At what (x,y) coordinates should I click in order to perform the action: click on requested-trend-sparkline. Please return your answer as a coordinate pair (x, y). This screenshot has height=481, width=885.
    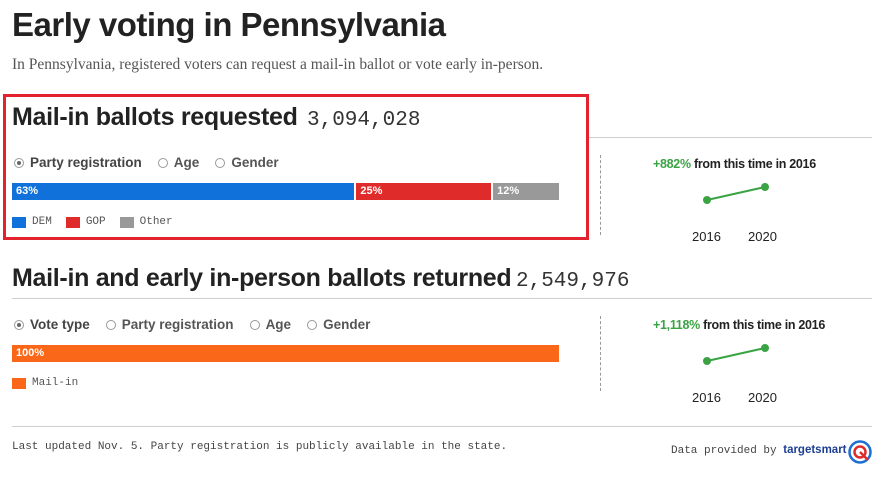
    Looking at the image, I should click on (736, 193).